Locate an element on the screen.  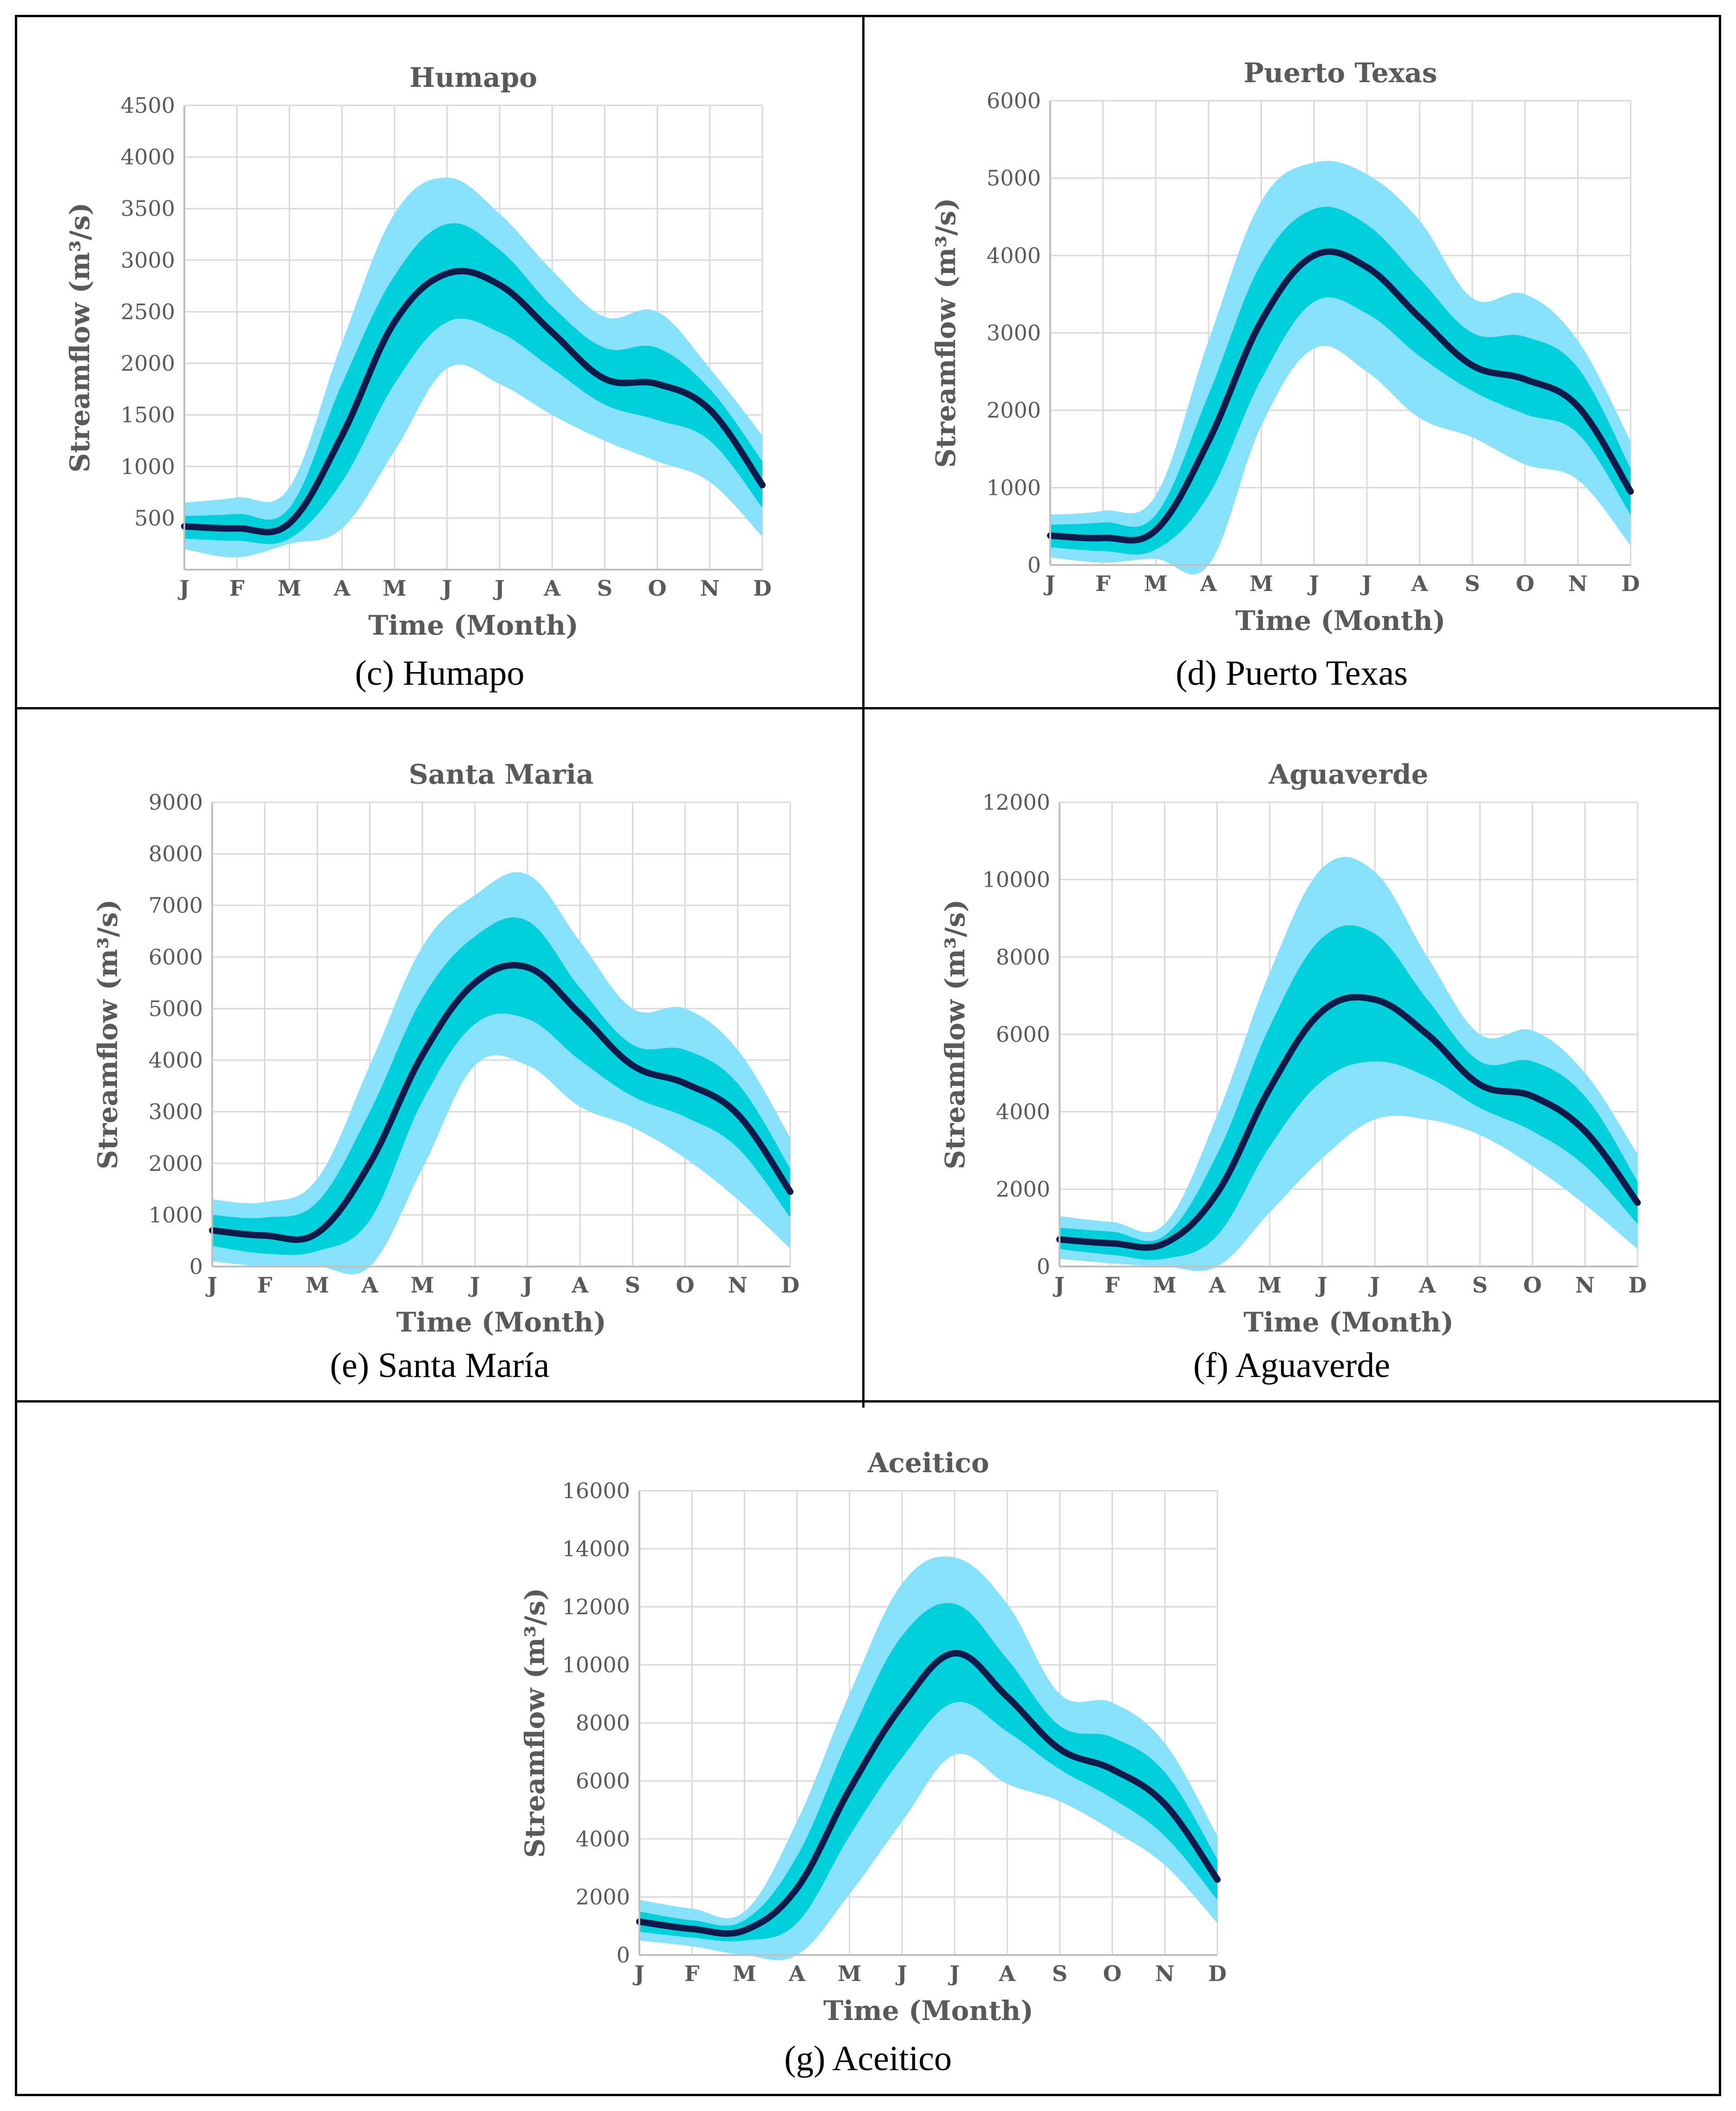
y-tick-label: 8000 is located at coordinates (1023, 957).